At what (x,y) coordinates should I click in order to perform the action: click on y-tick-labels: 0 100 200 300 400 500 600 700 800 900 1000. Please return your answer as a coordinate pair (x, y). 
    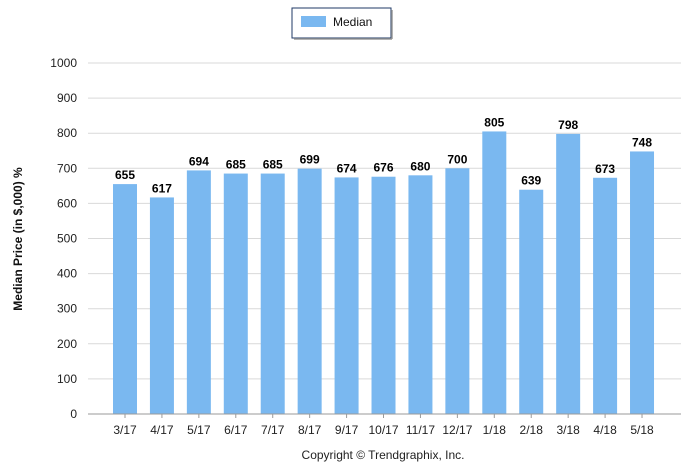
    Looking at the image, I should click on (63, 238).